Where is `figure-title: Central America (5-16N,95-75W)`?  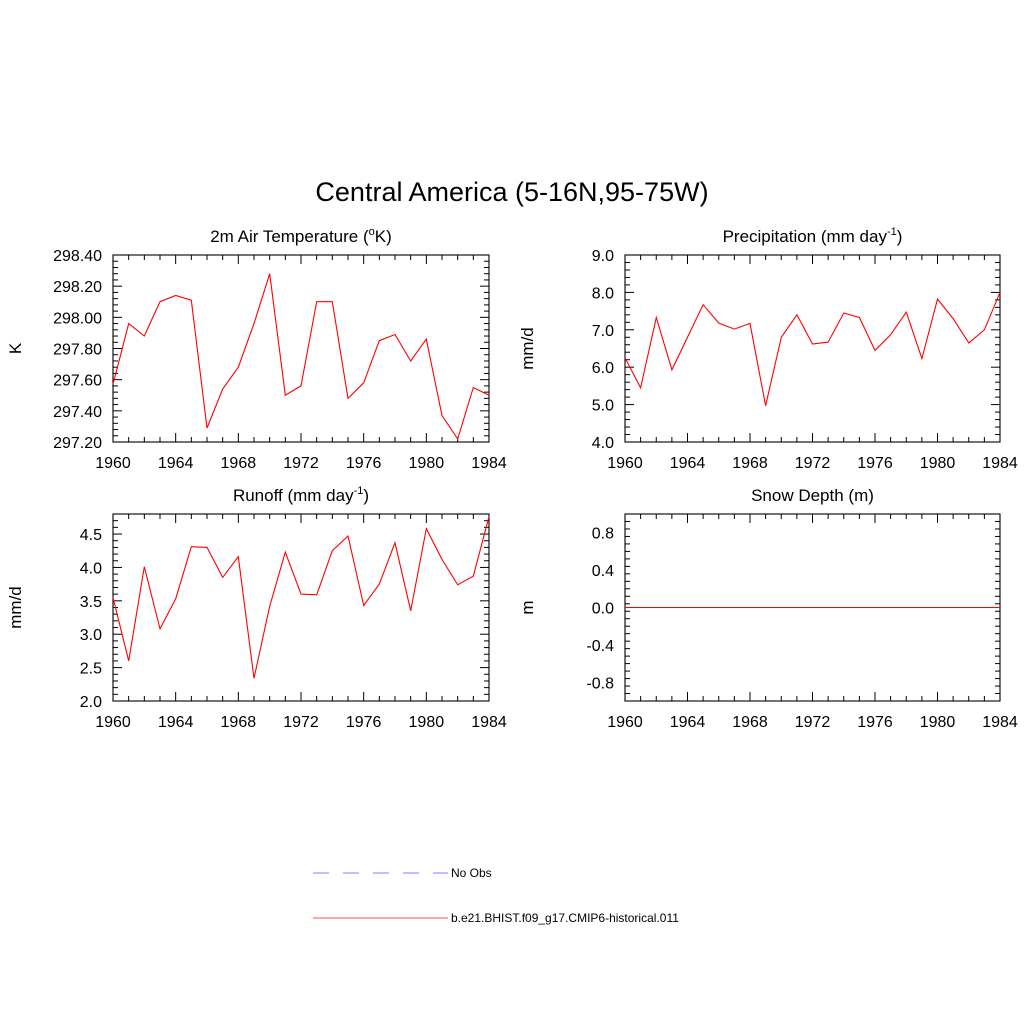
figure-title: Central America (5-16N,95-75W) is located at coordinates (511, 192).